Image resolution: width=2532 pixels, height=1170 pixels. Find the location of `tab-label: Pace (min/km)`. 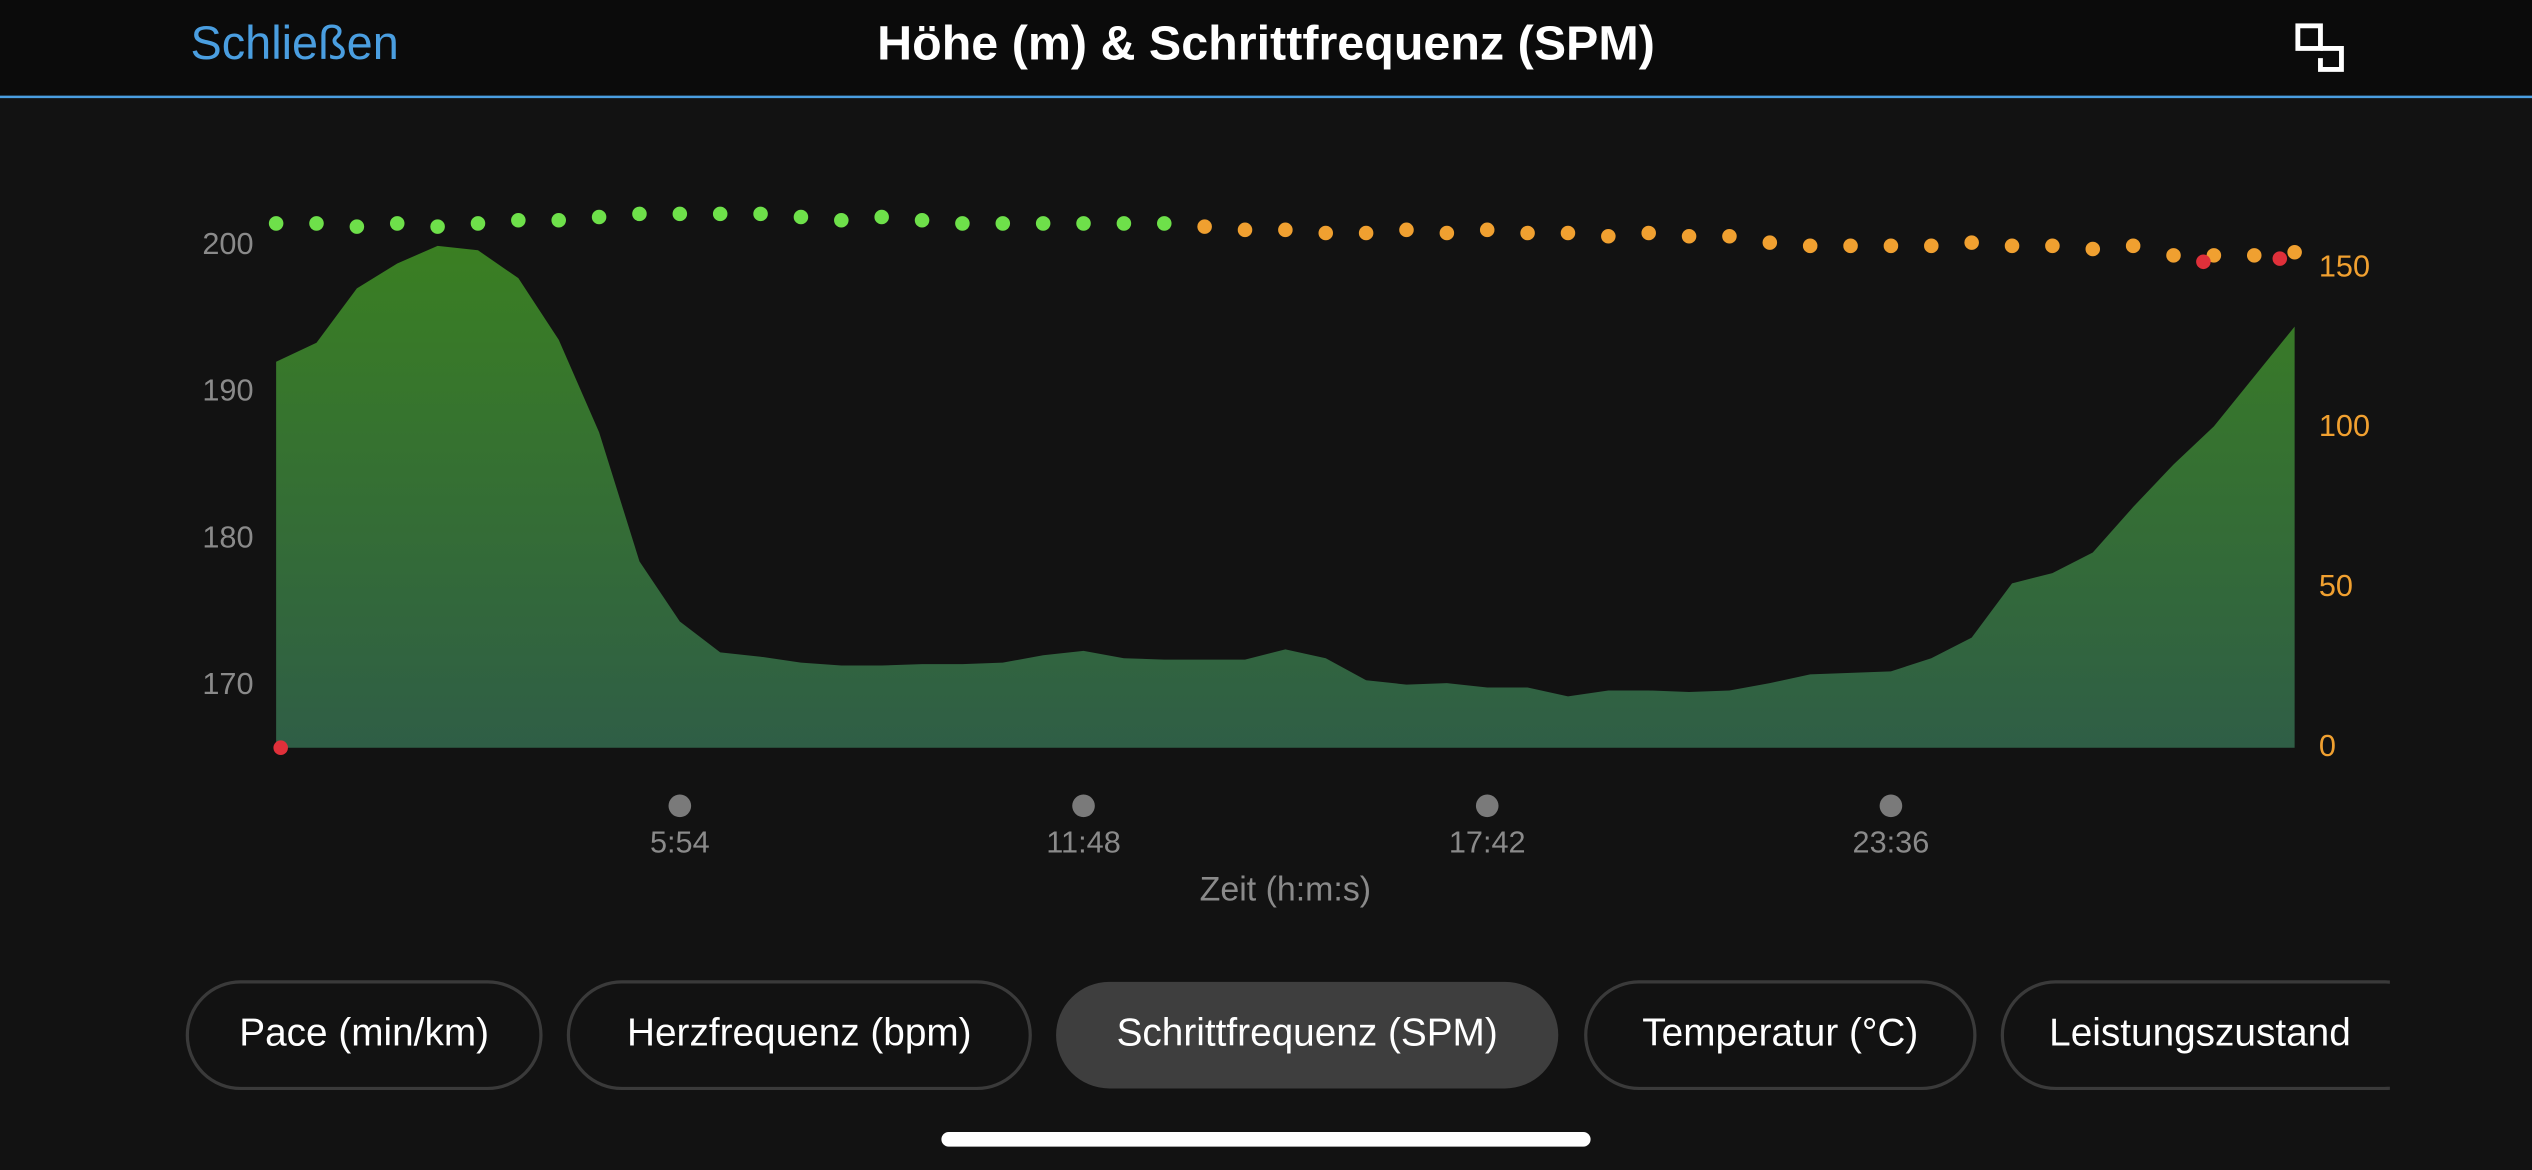

tab-label: Pace (min/km) is located at coordinates (364, 1032).